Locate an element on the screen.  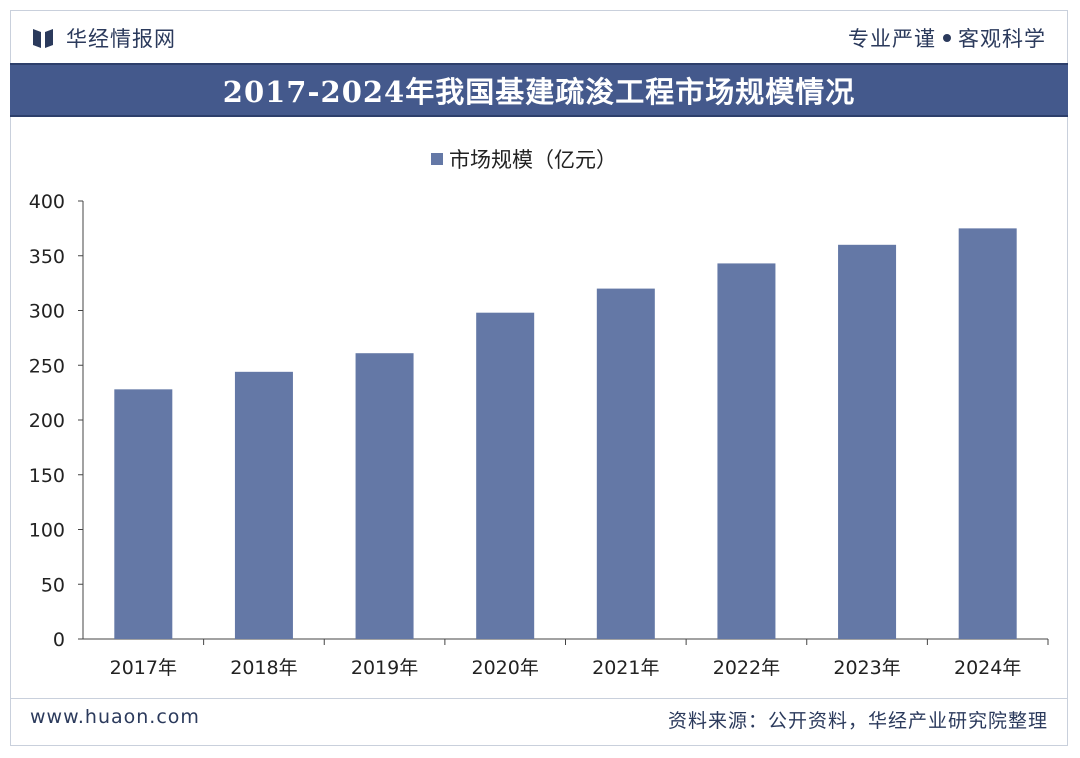
slogan-right: 客观科学 is located at coordinates (1002, 39).